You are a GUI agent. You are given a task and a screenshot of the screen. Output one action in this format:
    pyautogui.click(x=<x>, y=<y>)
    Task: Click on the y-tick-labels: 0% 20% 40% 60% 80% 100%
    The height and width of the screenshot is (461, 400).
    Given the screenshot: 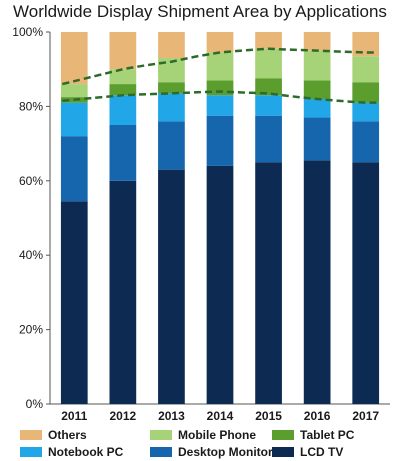 What is the action you would take?
    pyautogui.click(x=31, y=218)
    